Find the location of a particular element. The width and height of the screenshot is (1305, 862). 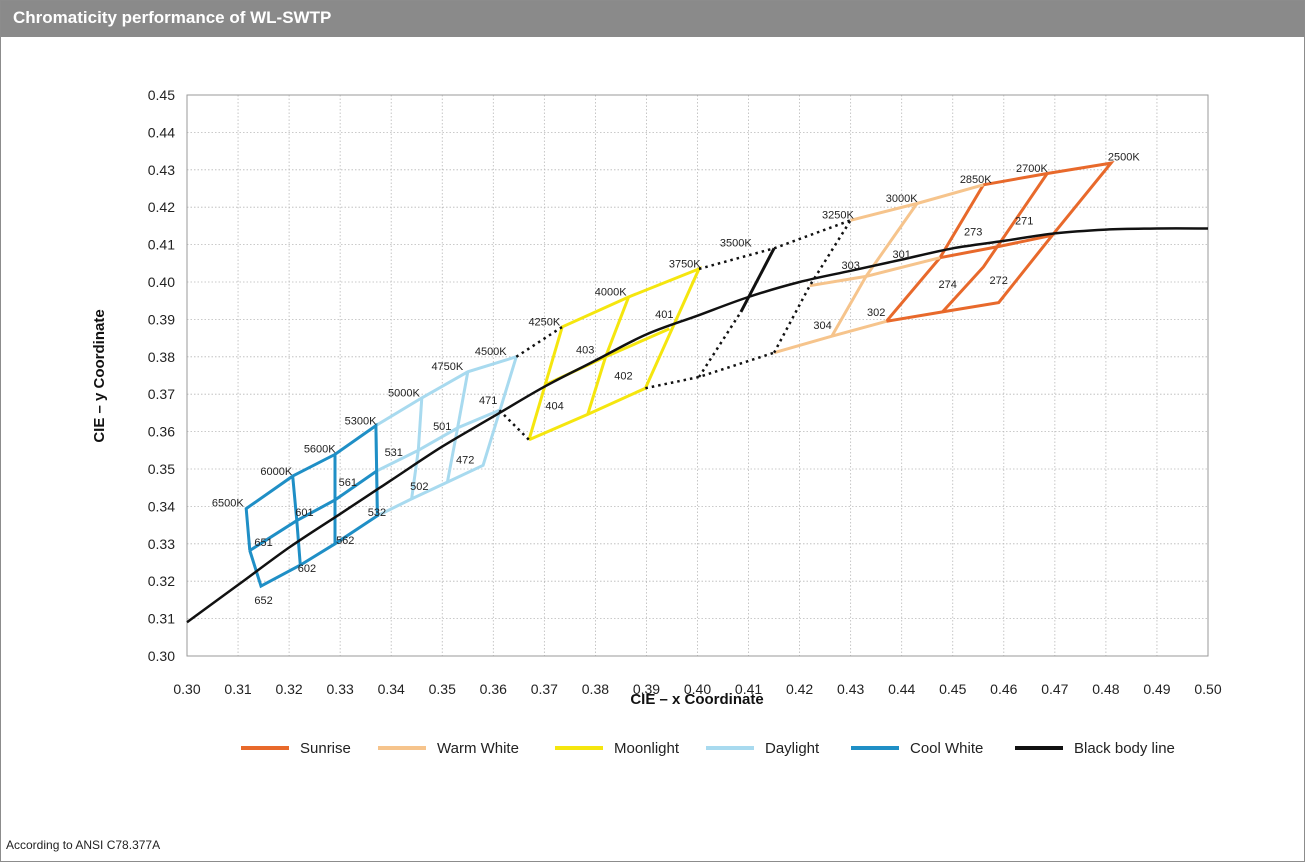

y-tick-label: 0.45 is located at coordinates (161, 95).